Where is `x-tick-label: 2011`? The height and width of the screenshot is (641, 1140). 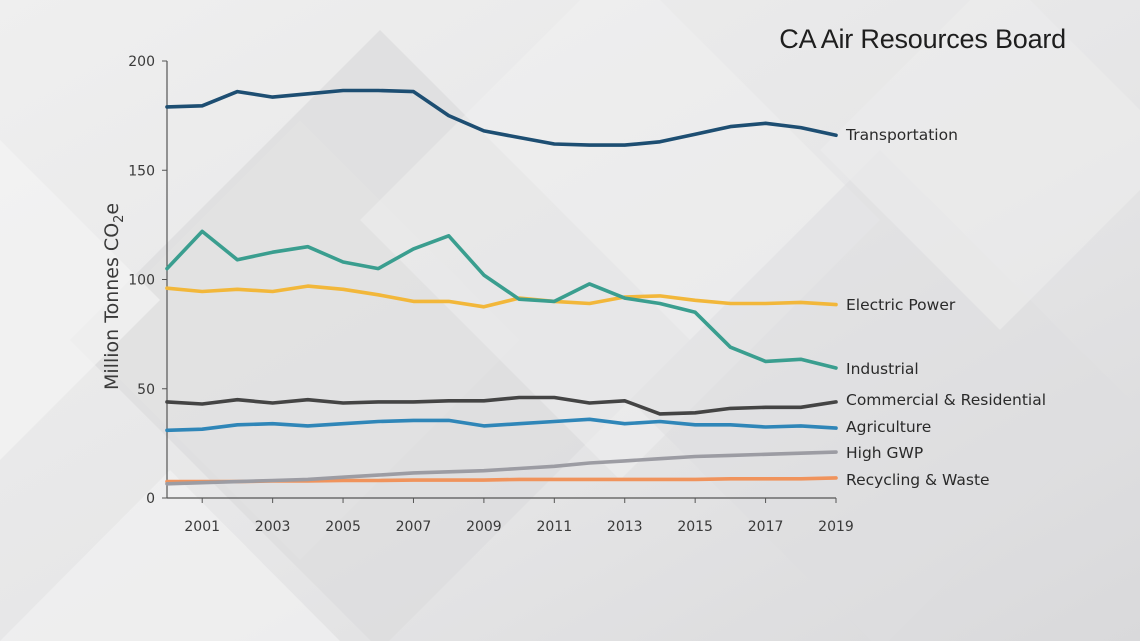
x-tick-label: 2011 is located at coordinates (554, 527).